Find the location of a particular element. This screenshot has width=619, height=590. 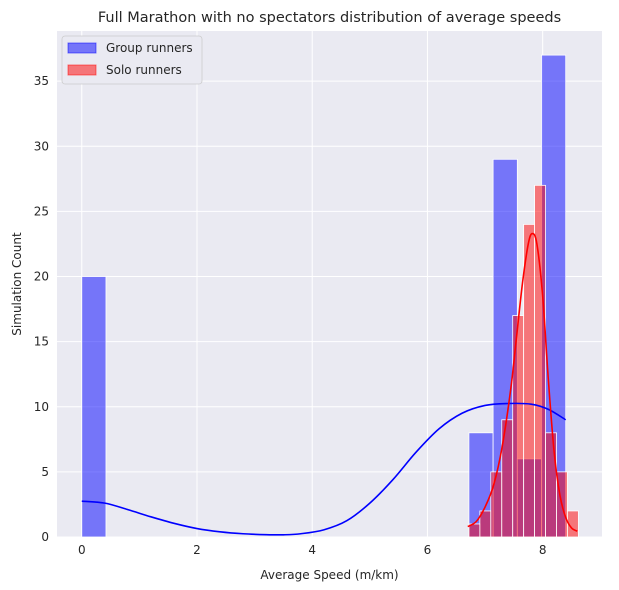

y-axis-label: Simulation Count is located at coordinates (17, 284).